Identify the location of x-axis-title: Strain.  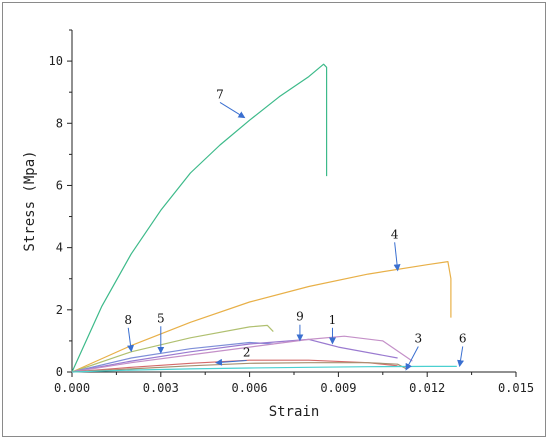
(294, 412).